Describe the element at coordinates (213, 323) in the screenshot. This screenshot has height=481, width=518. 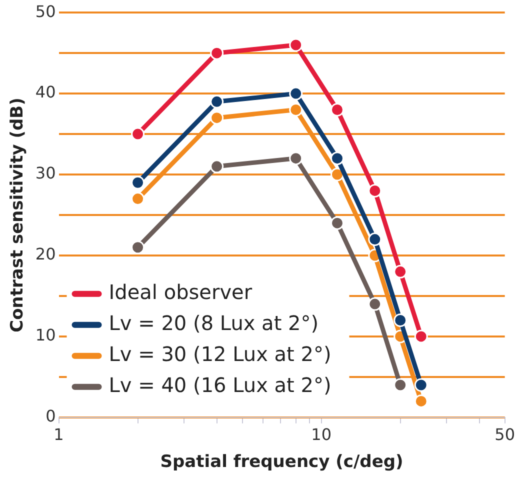
I see `legend-label: Lv = 20 (8 Lux at 2°)` at that location.